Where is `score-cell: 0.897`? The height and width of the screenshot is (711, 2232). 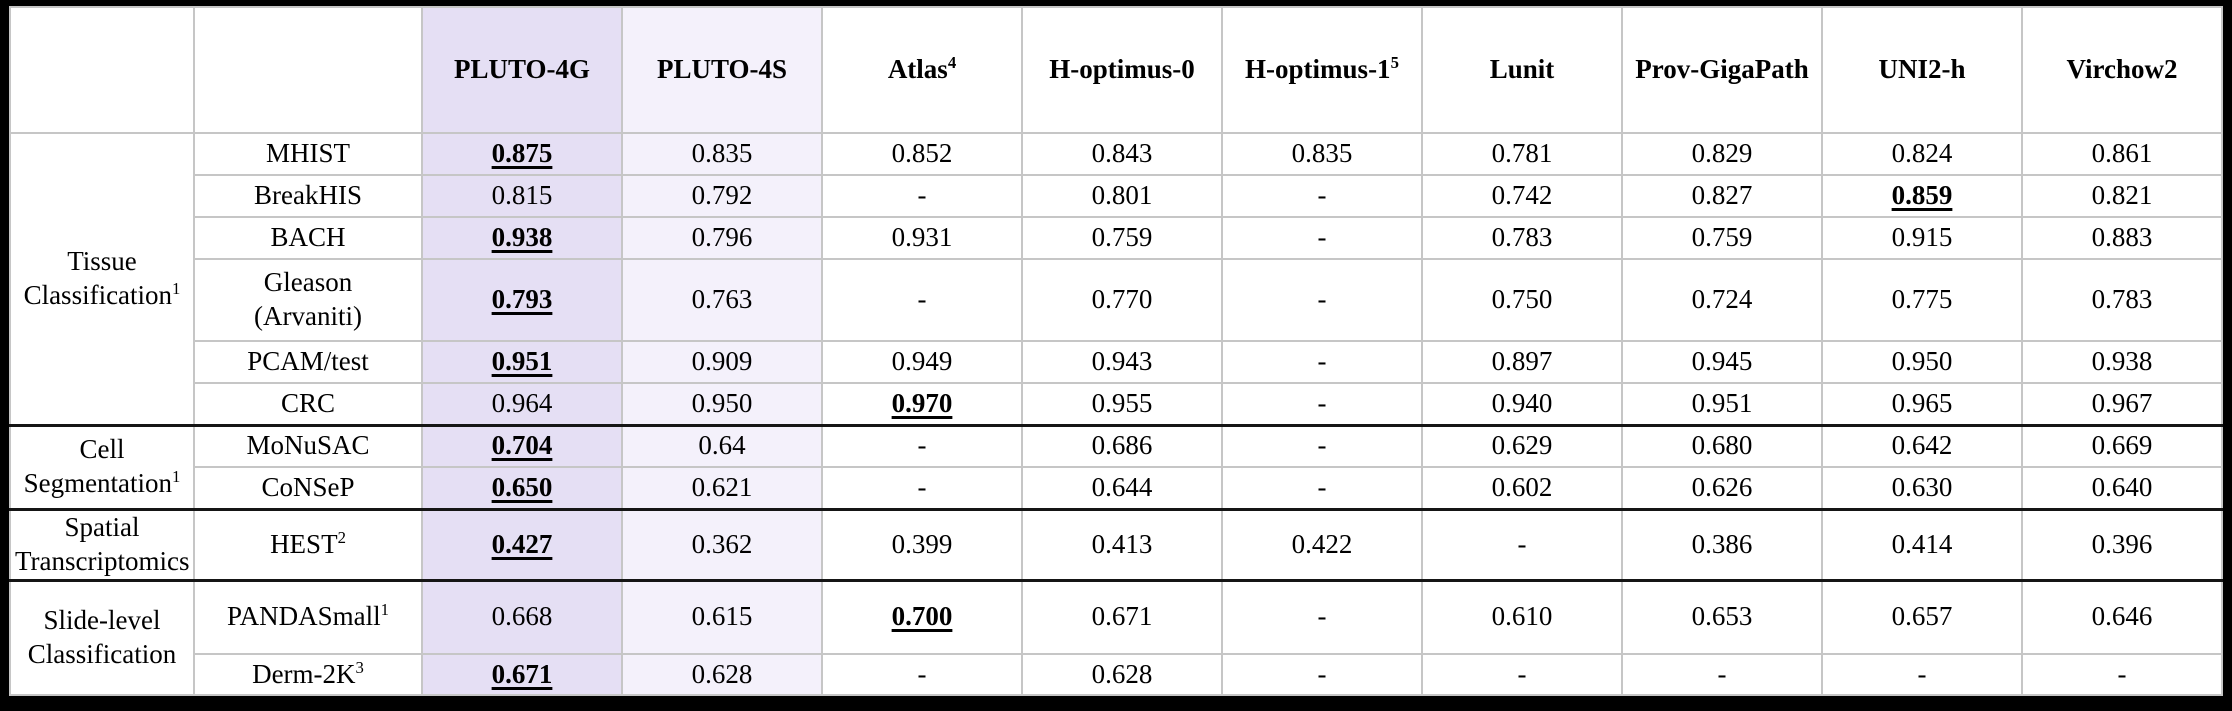 score-cell: 0.897 is located at coordinates (1522, 362).